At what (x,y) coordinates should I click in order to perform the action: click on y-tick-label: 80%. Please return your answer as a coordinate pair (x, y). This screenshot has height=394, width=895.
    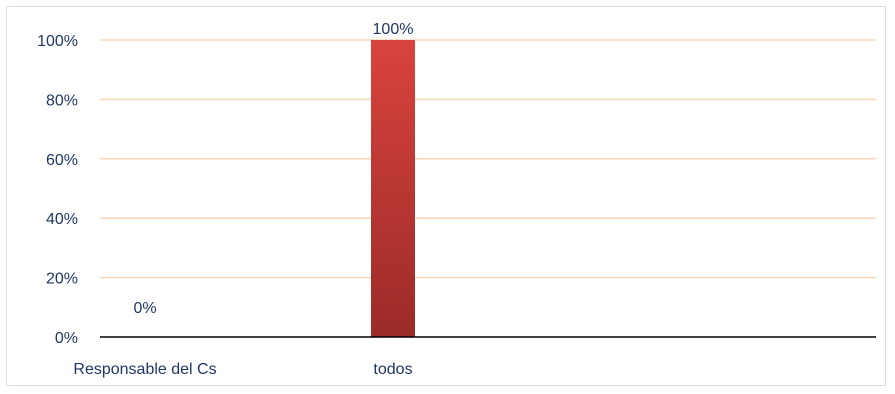
    Looking at the image, I should click on (62, 100).